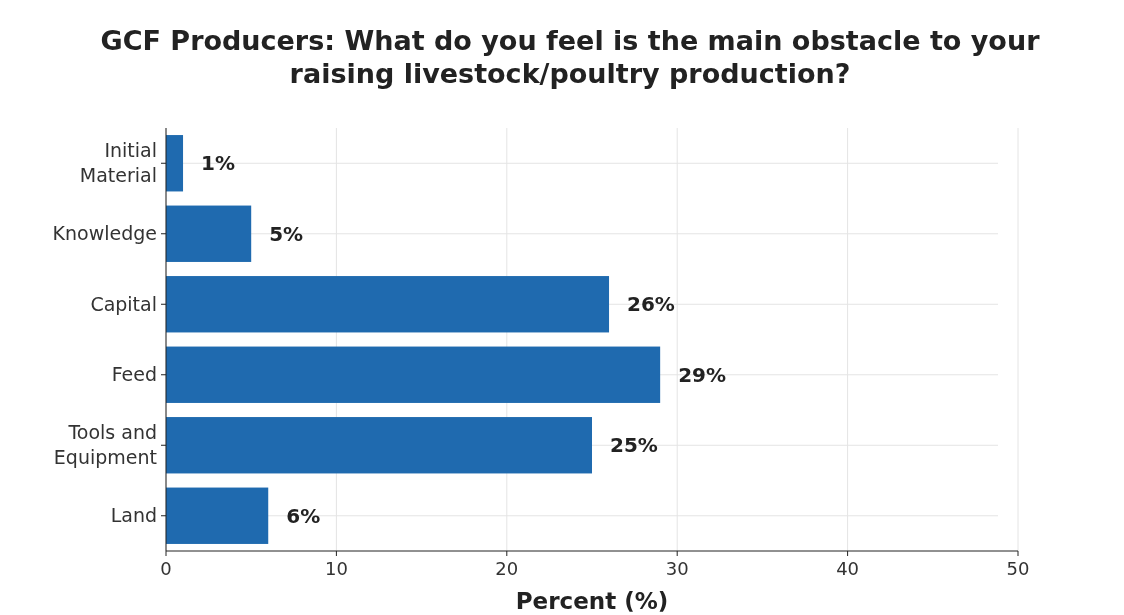 Image resolution: width=1124 pixels, height=615 pixels. Describe the element at coordinates (336, 568) in the screenshot. I see `x-tick-label: 10` at that location.